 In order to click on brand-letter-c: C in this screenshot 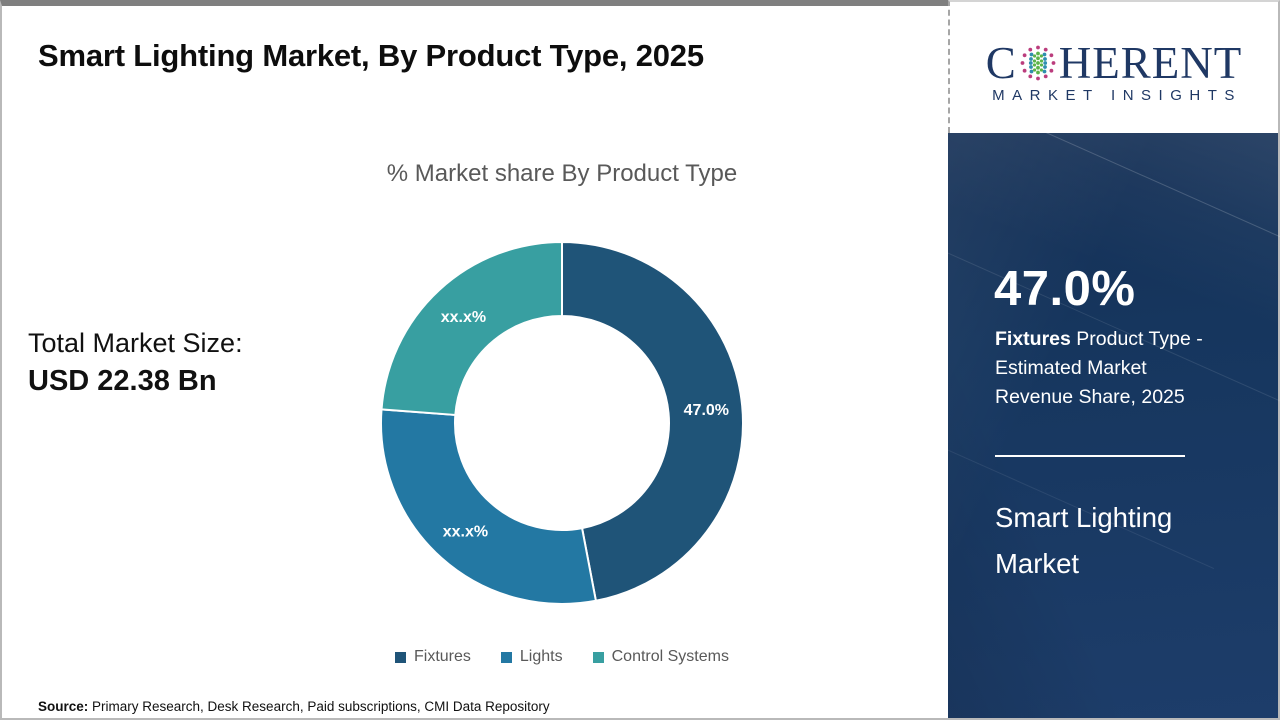, I will do `click(1001, 62)`.